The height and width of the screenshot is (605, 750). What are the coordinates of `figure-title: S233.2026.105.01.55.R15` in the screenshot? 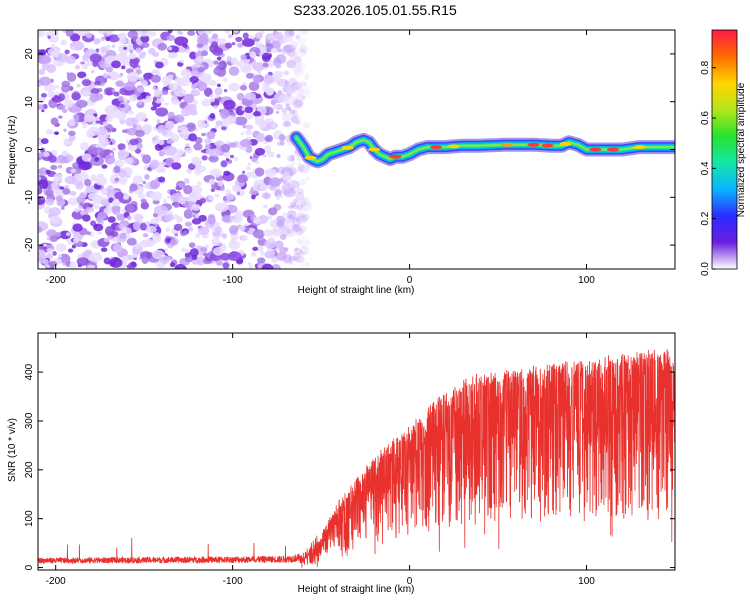 It's located at (375, 10).